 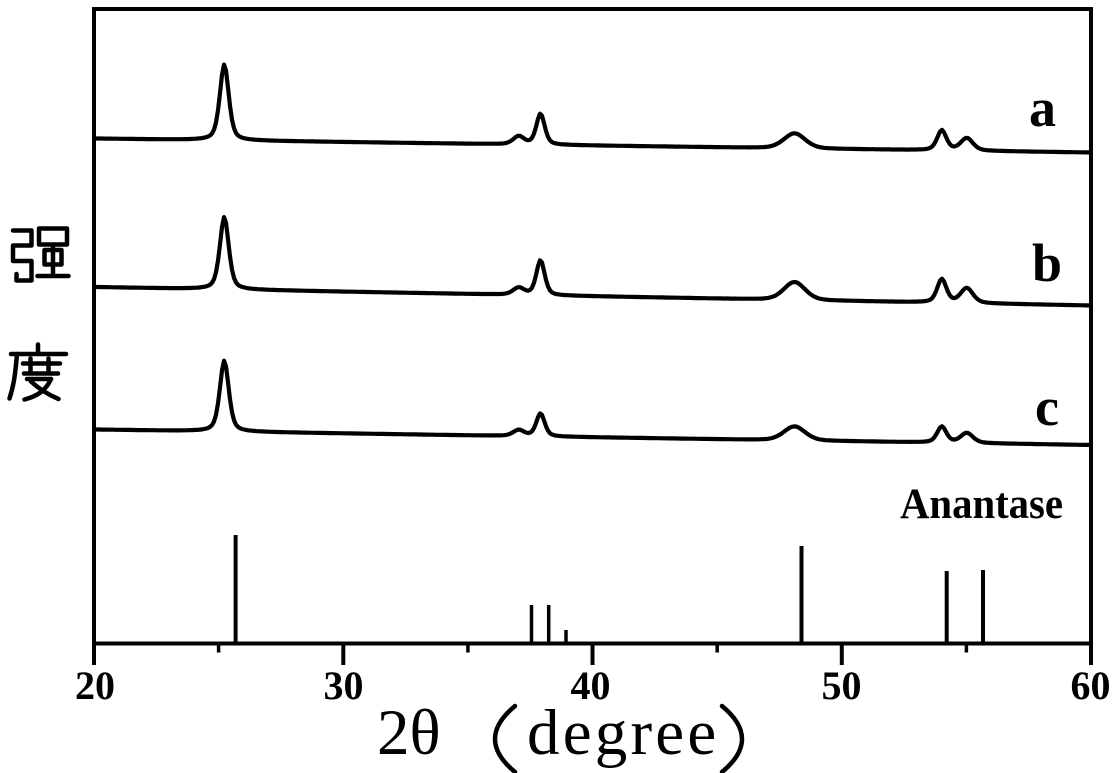 I want to click on svg-text: 40, so click(x=591, y=685).